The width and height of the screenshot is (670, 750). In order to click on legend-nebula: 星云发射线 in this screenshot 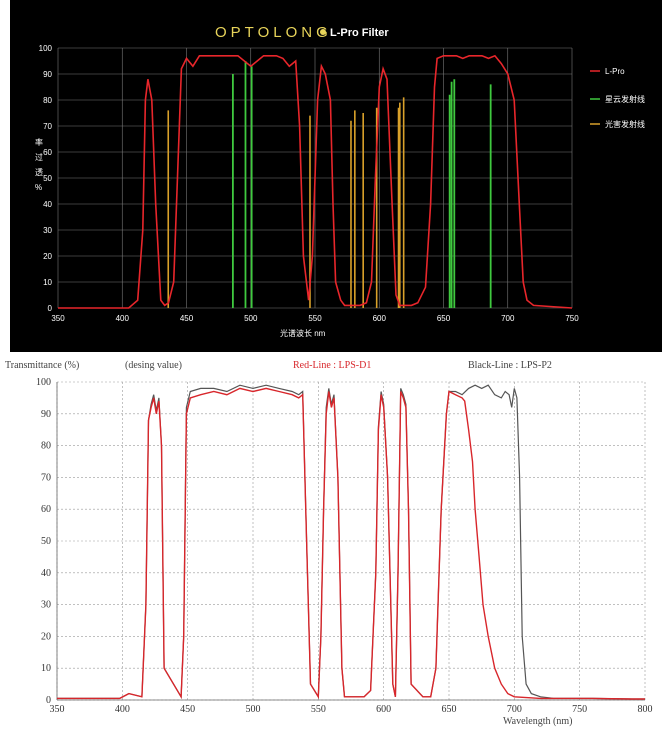, I will do `click(625, 99)`.